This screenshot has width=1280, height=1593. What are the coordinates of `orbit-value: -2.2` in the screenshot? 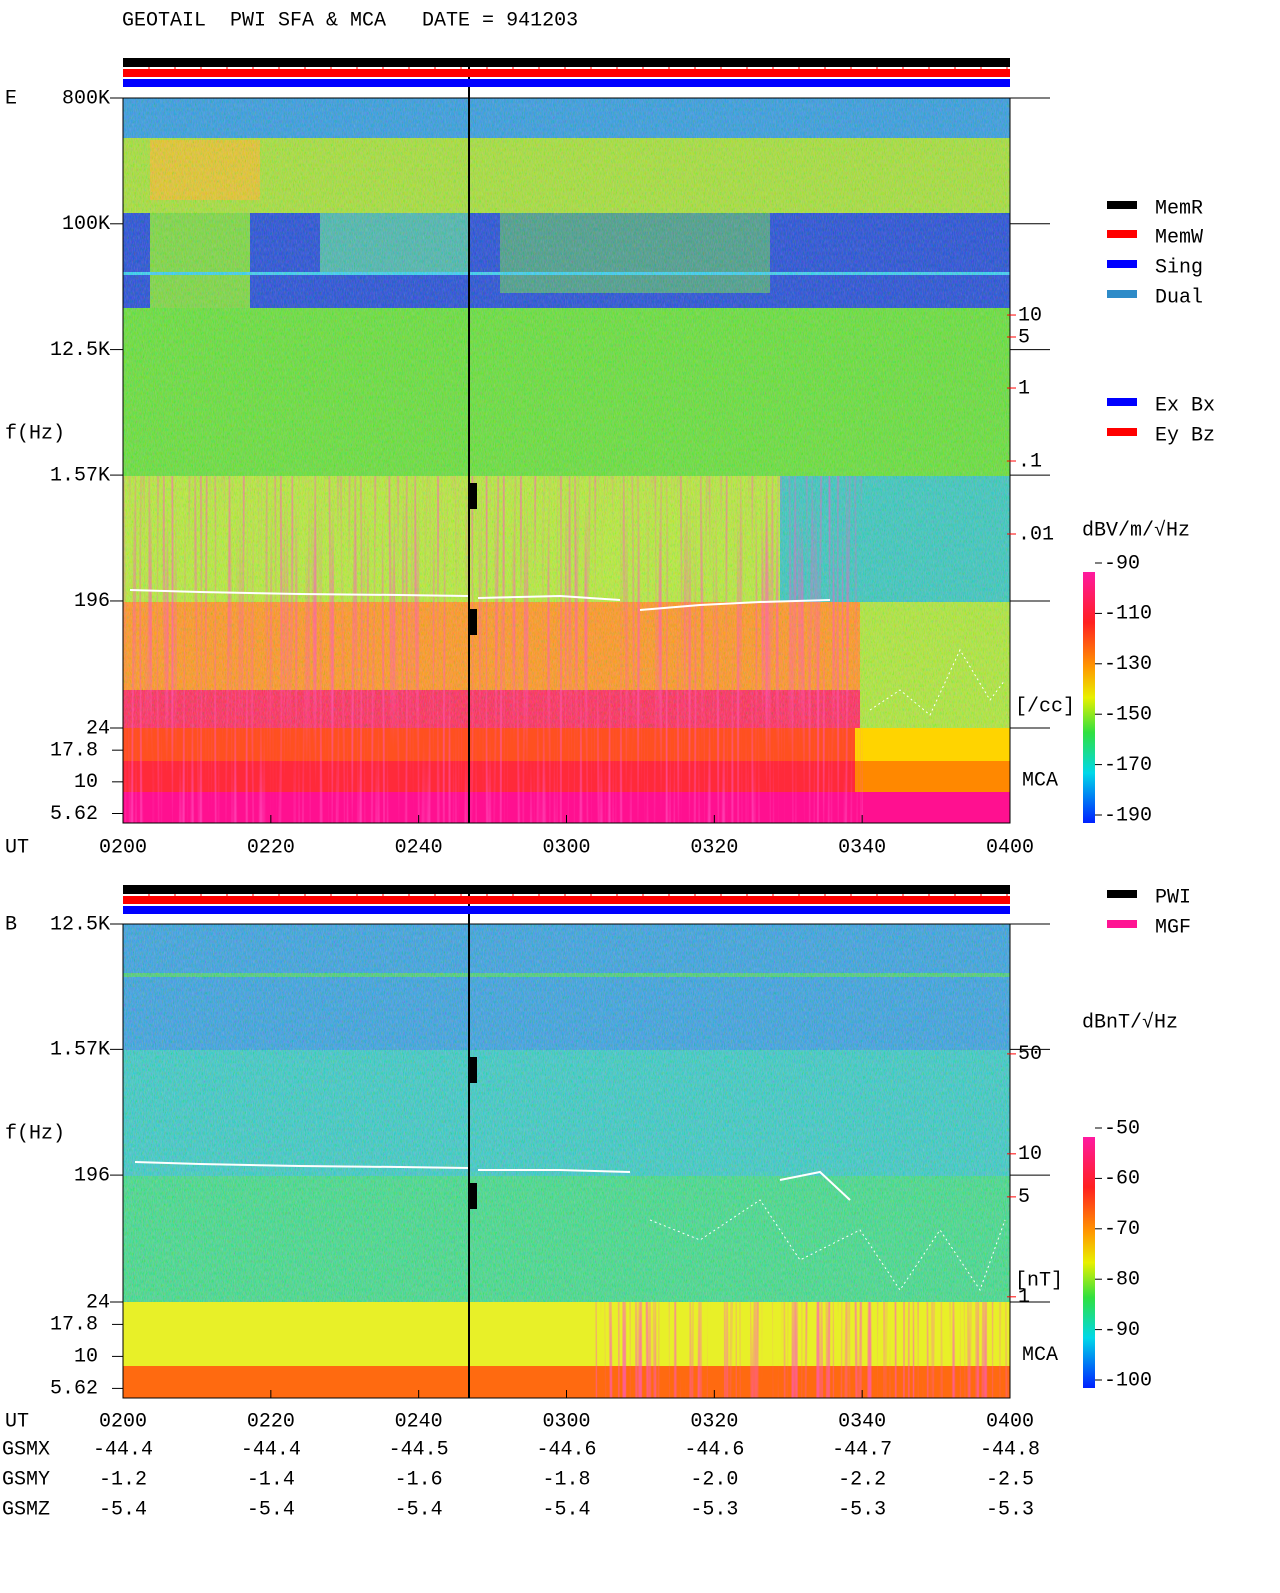 It's located at (862, 1479).